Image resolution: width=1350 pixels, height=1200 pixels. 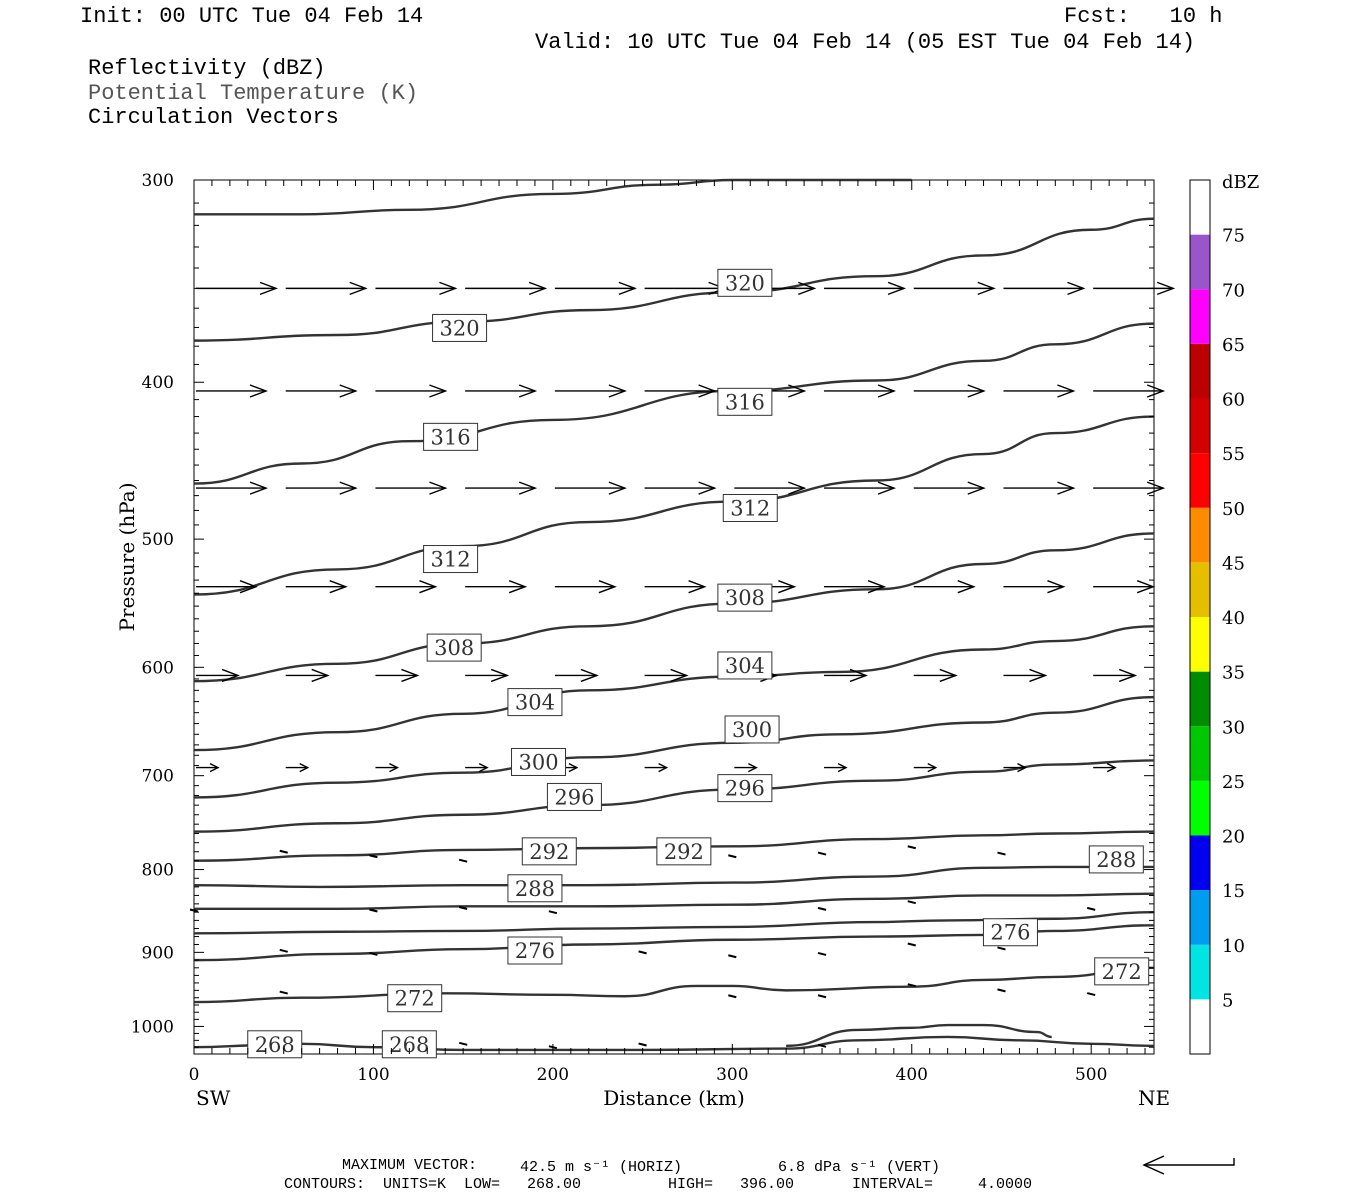 I want to click on colorbar-level-label: 20, so click(x=1233, y=837).